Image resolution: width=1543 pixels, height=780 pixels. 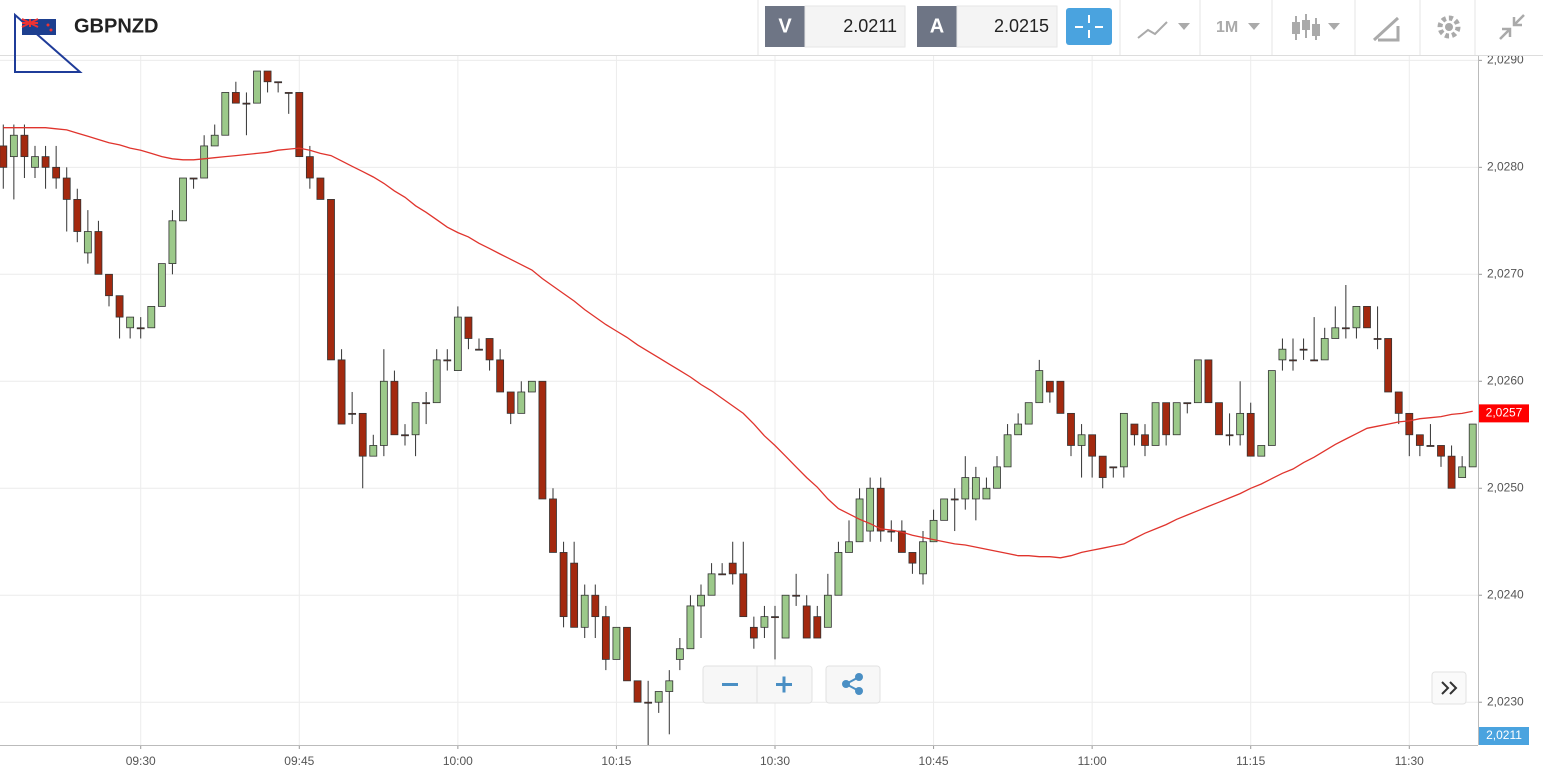 What do you see at coordinates (1227, 27) in the screenshot?
I see `timeframe: 1M` at bounding box center [1227, 27].